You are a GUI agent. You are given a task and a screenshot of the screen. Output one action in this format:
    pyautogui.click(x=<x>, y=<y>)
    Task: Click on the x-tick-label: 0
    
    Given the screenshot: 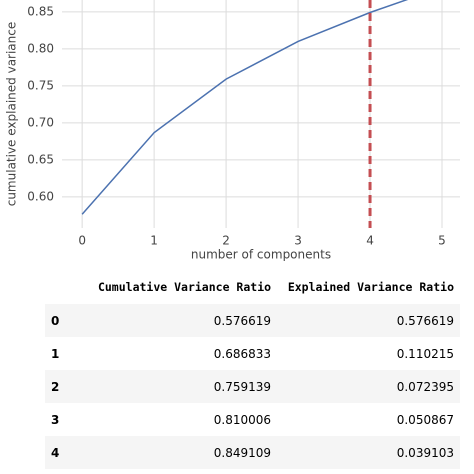 What is the action you would take?
    pyautogui.click(x=82, y=241)
    